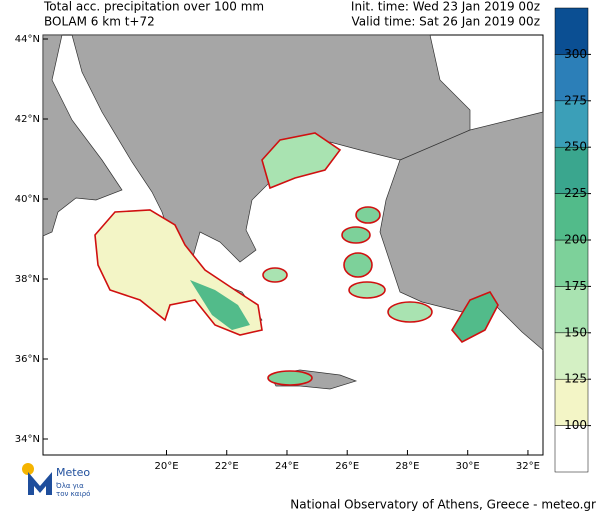 This screenshot has height=515, width=600. Describe the element at coordinates (27, 199) in the screenshot. I see `lat-tick-label: 40°N` at that location.